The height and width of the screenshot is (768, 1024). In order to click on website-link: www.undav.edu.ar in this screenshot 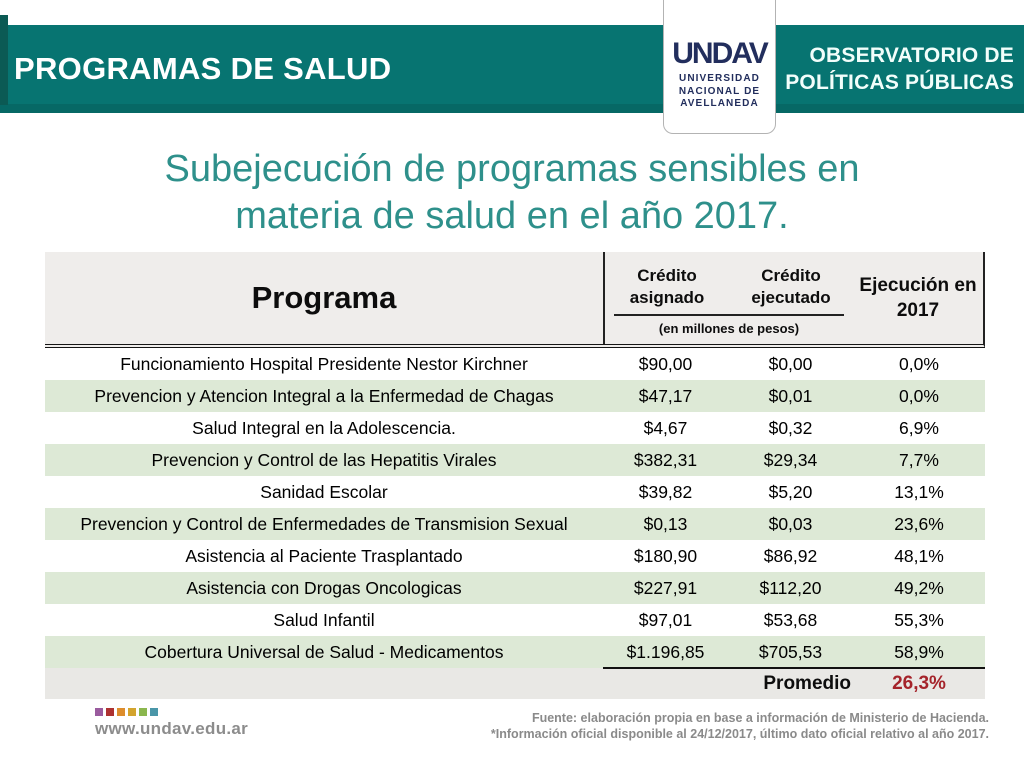, I will do `click(172, 728)`.